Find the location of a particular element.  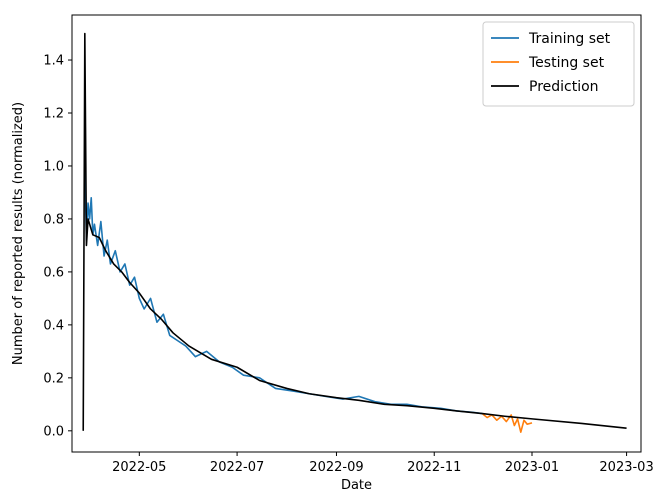

x-axis-label: Date is located at coordinates (356, 485).